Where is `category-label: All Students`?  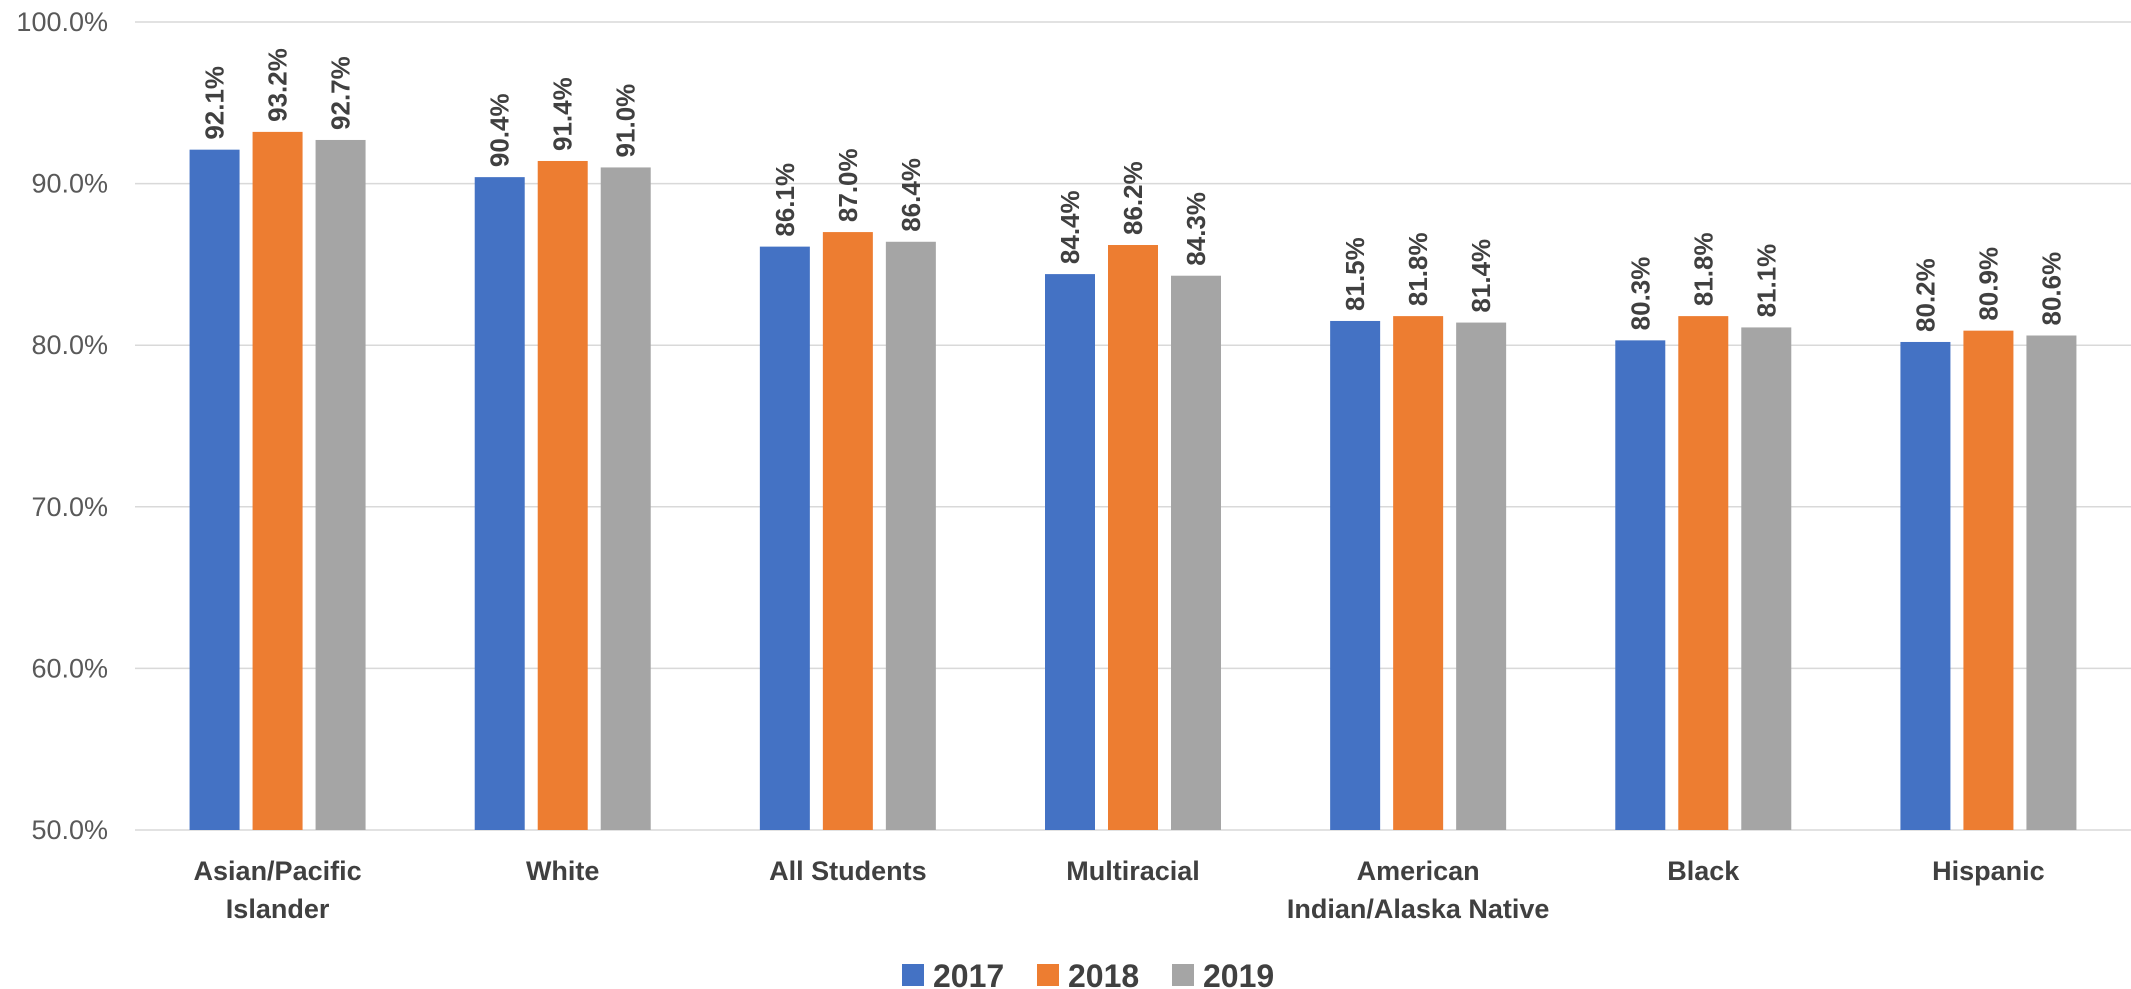 category-label: All Students is located at coordinates (848, 871).